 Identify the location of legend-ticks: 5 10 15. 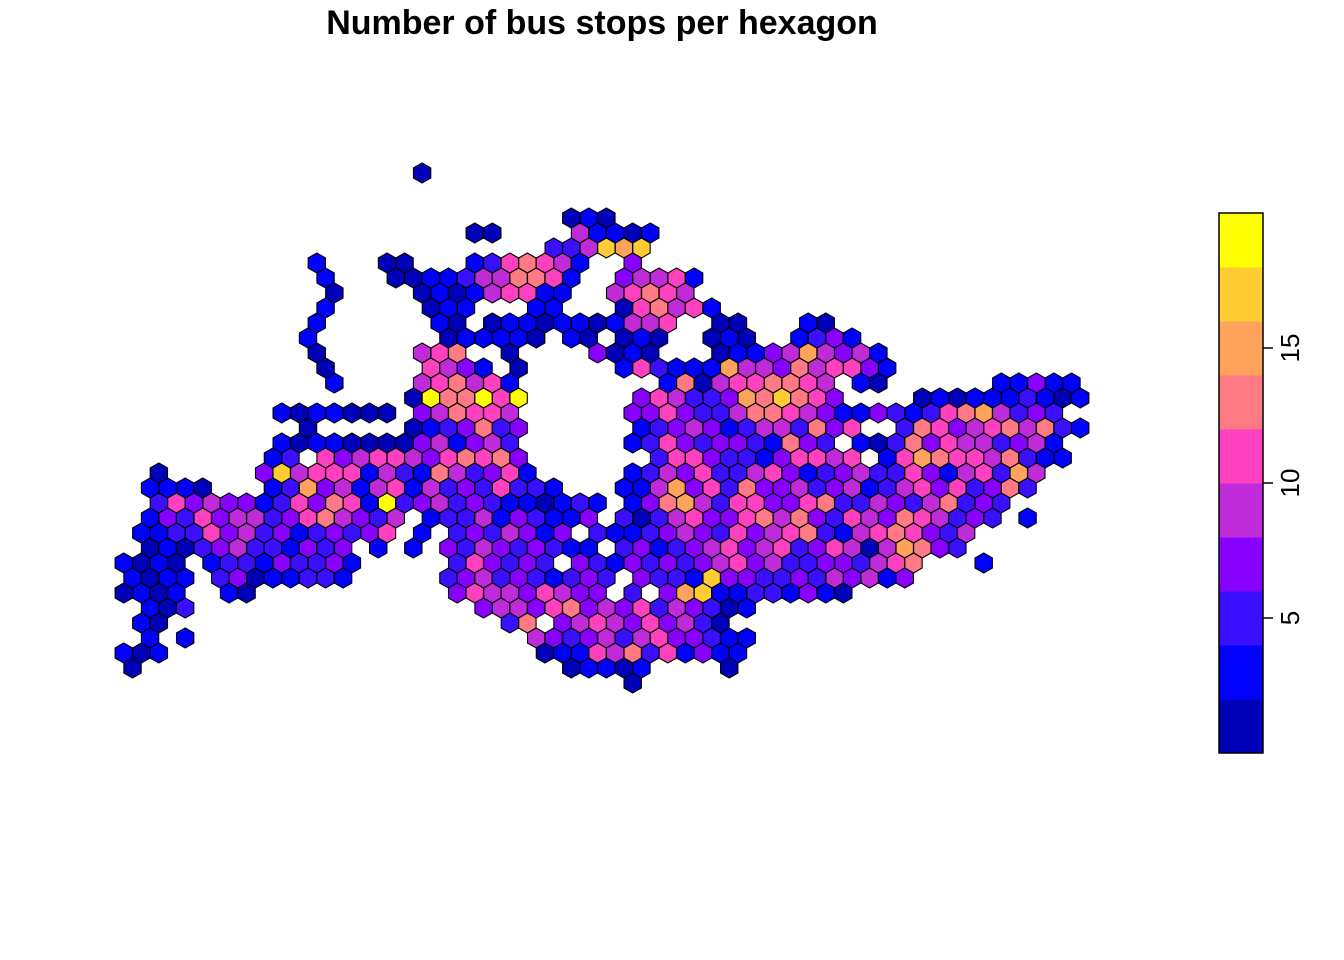
(1284, 479).